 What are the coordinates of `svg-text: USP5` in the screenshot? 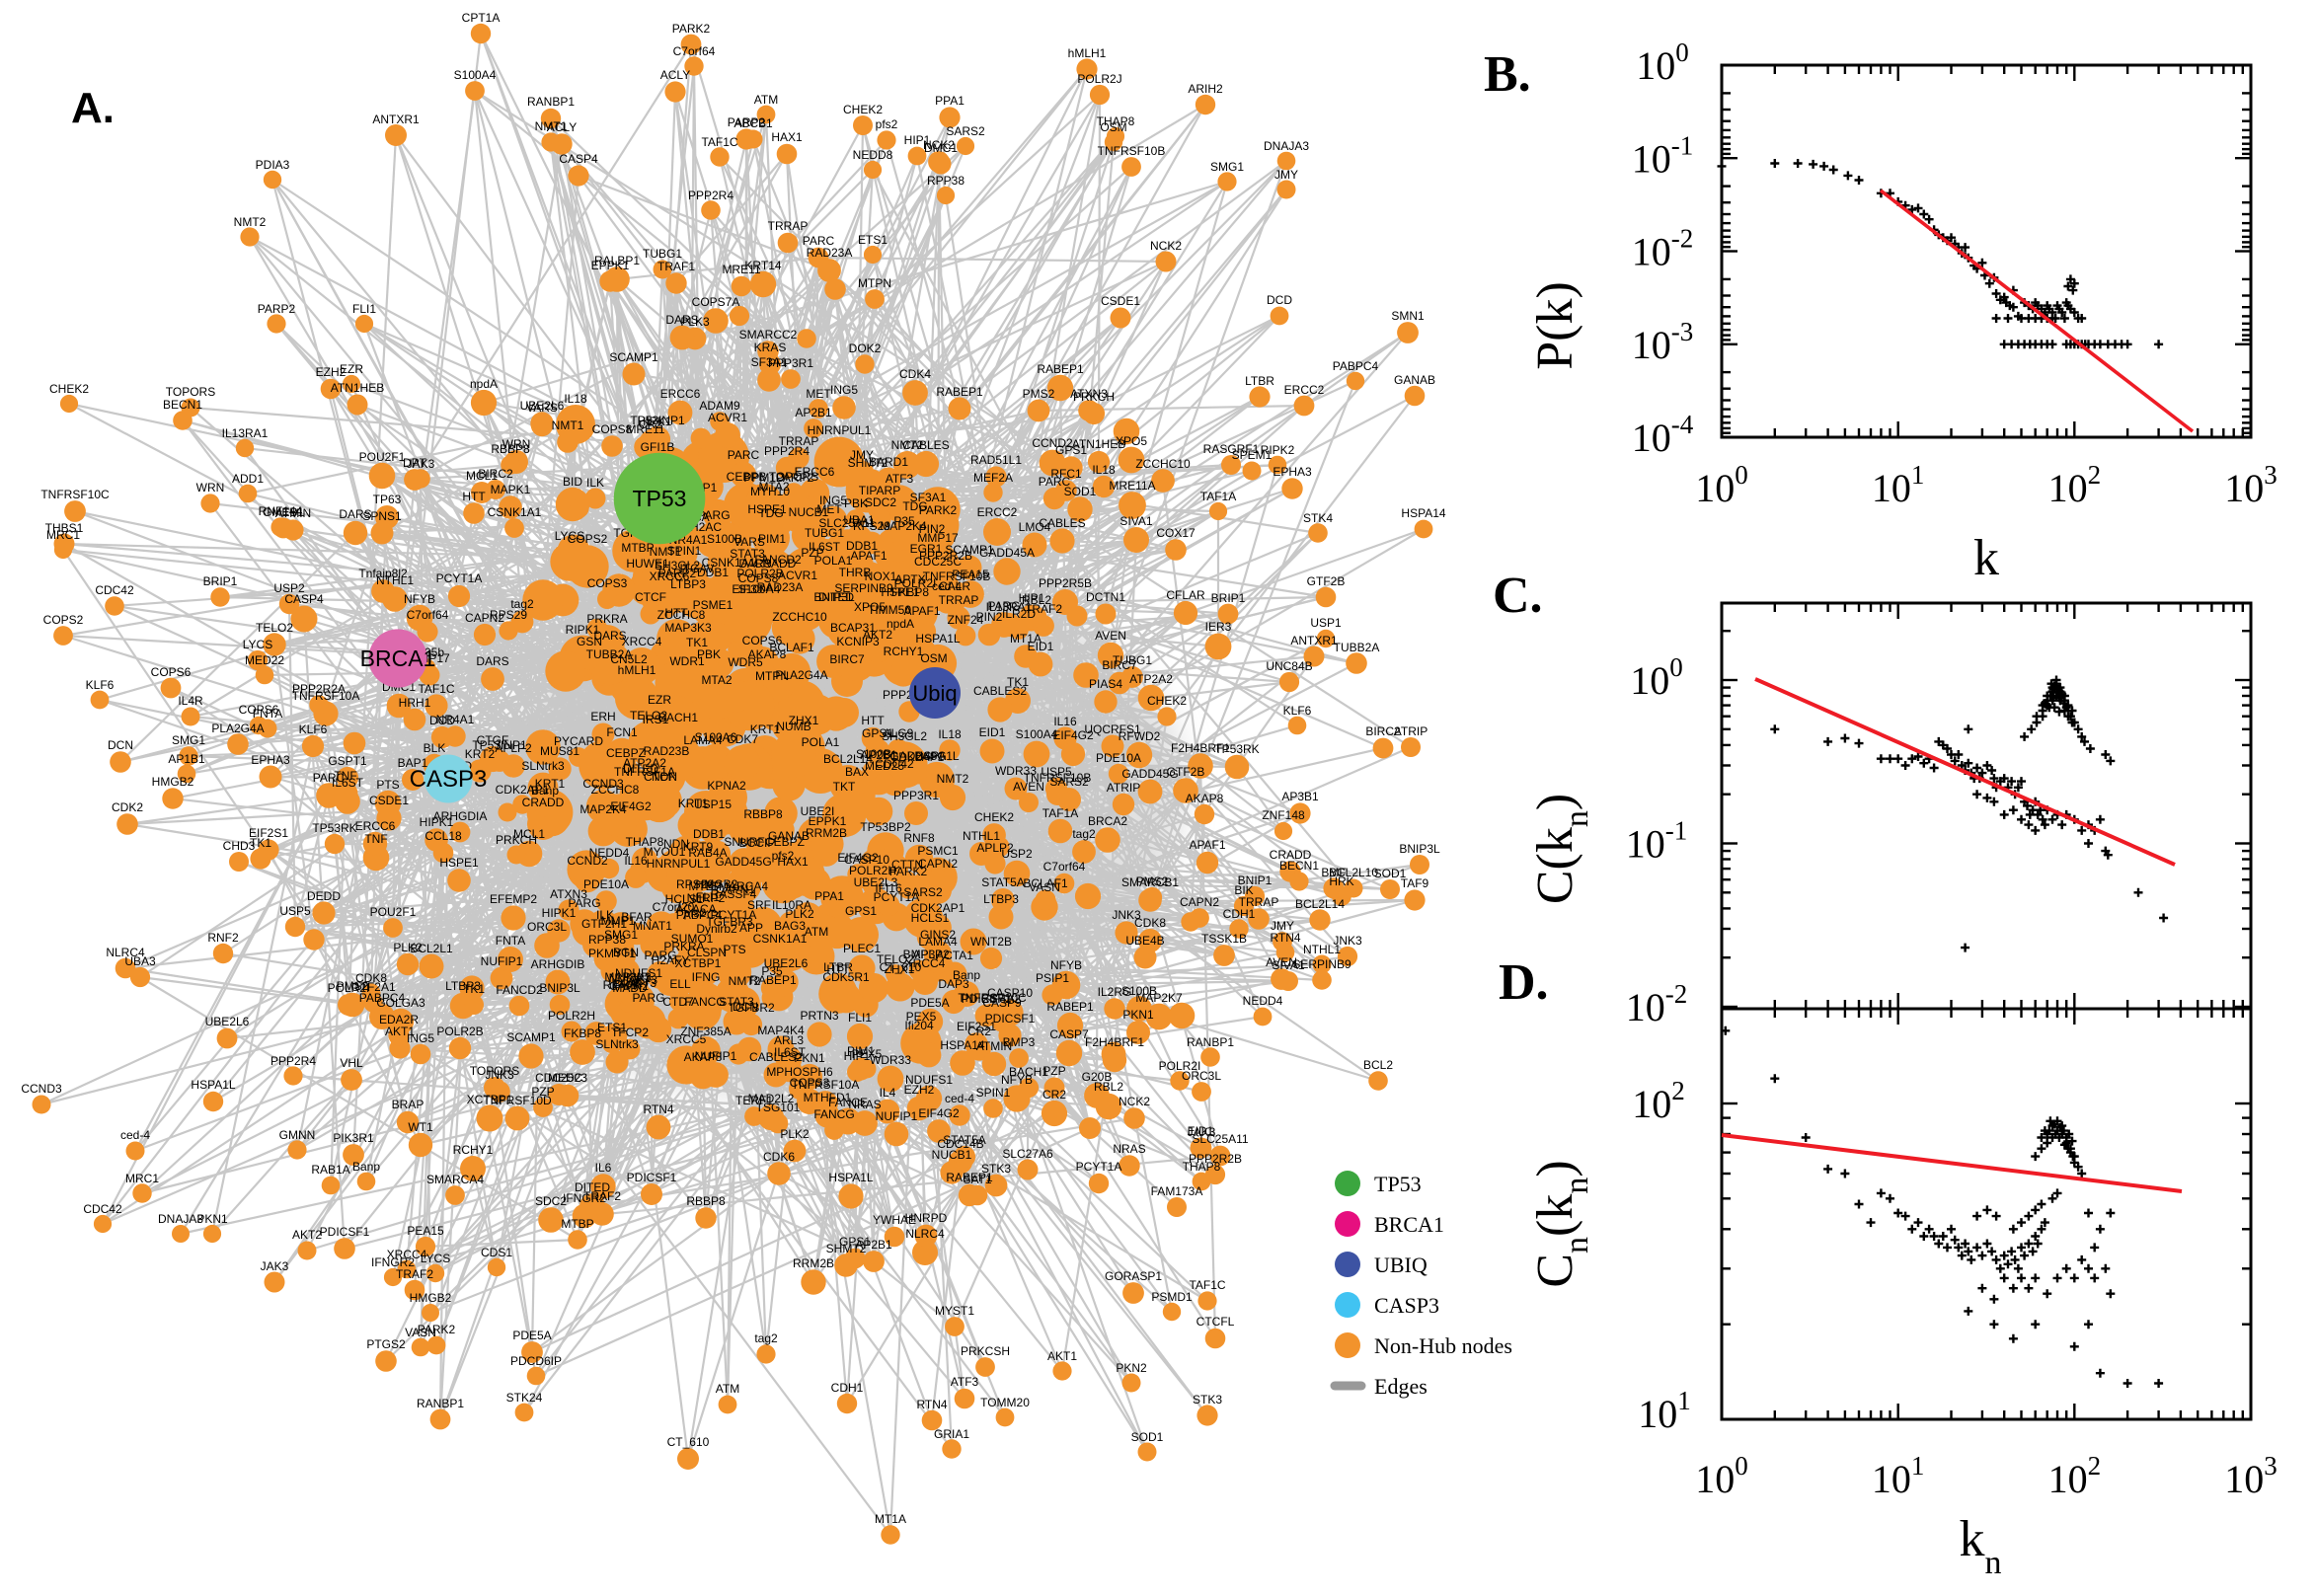 It's located at (295, 911).